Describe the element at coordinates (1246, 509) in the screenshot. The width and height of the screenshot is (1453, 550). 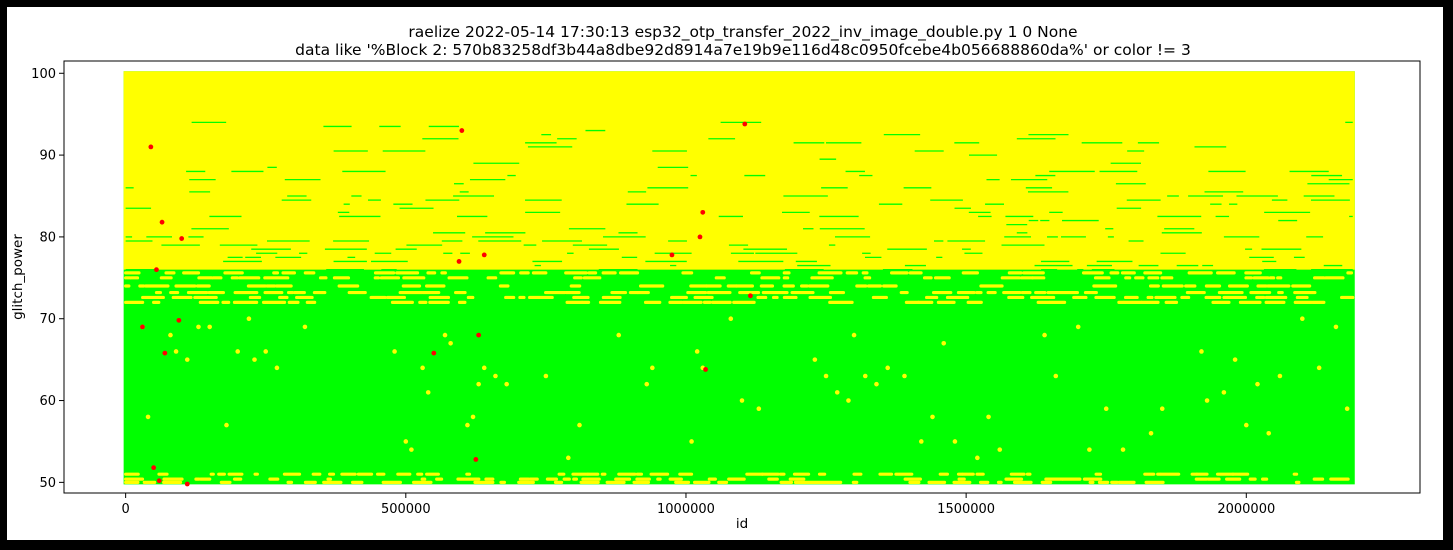
I see `x-tick-label: 2000000` at that location.